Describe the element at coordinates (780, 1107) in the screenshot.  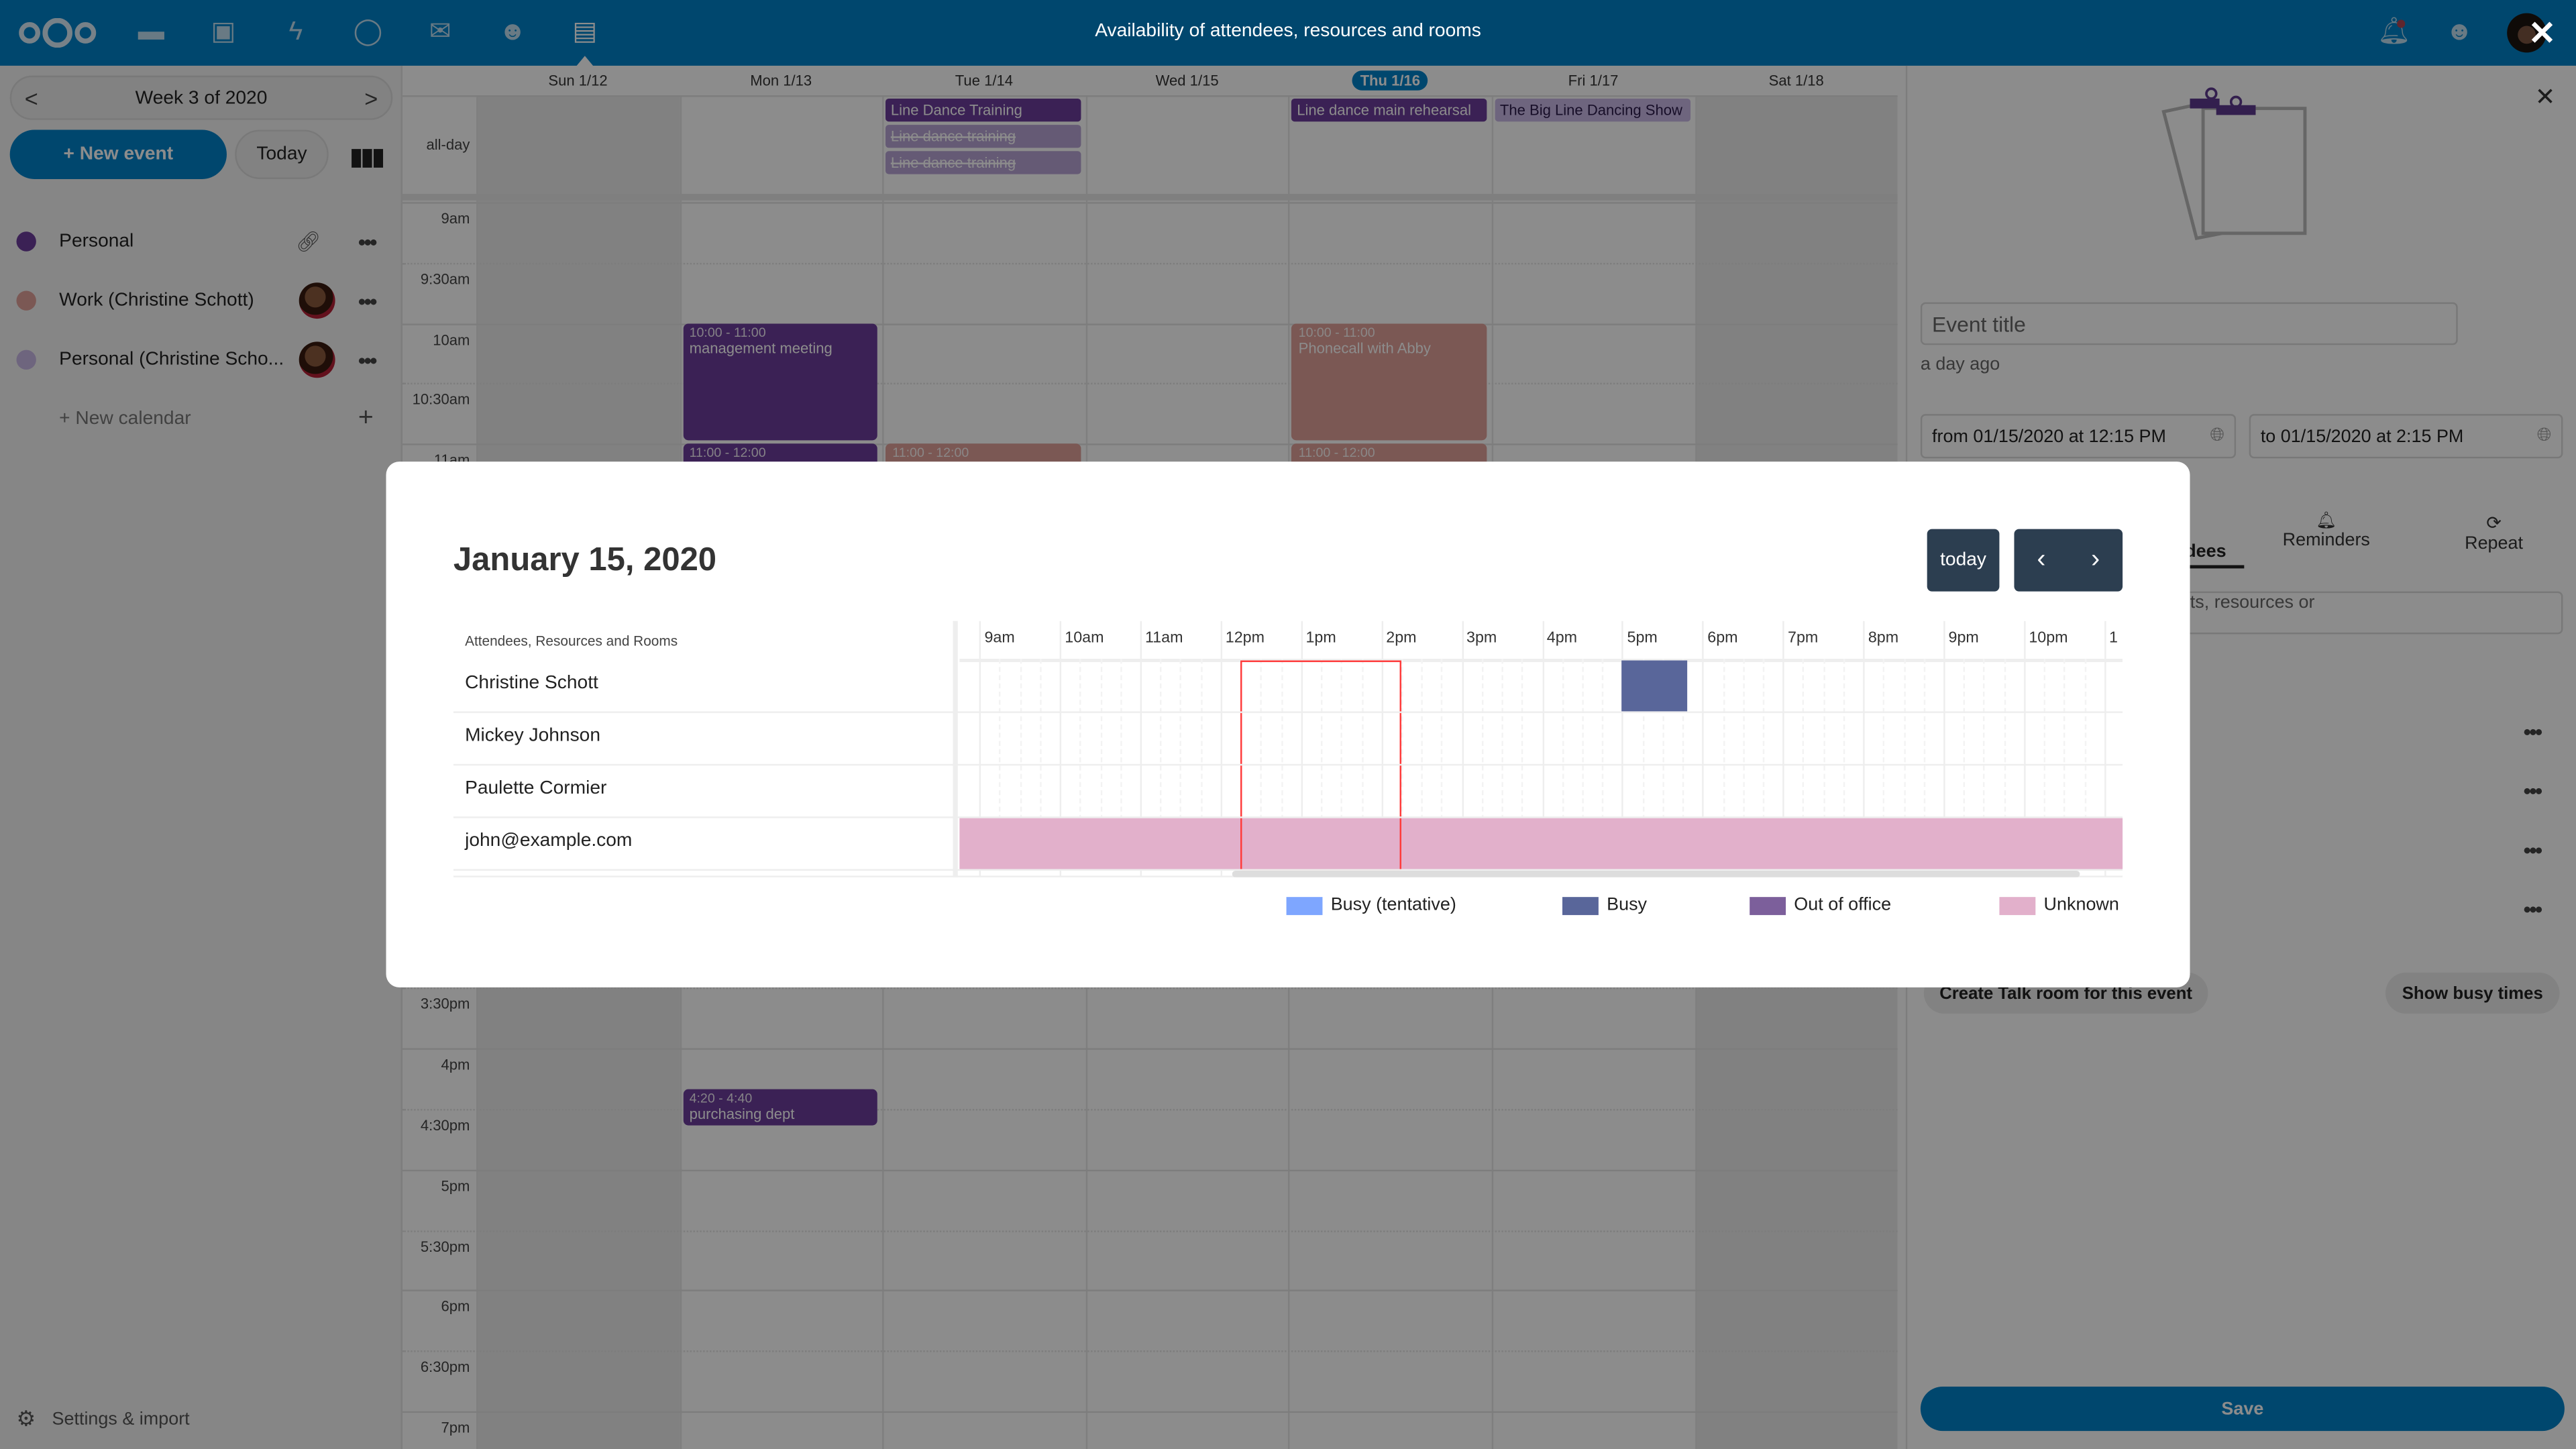
I see `calendar-event: 4:20 - 4:40 purchasing dept` at that location.